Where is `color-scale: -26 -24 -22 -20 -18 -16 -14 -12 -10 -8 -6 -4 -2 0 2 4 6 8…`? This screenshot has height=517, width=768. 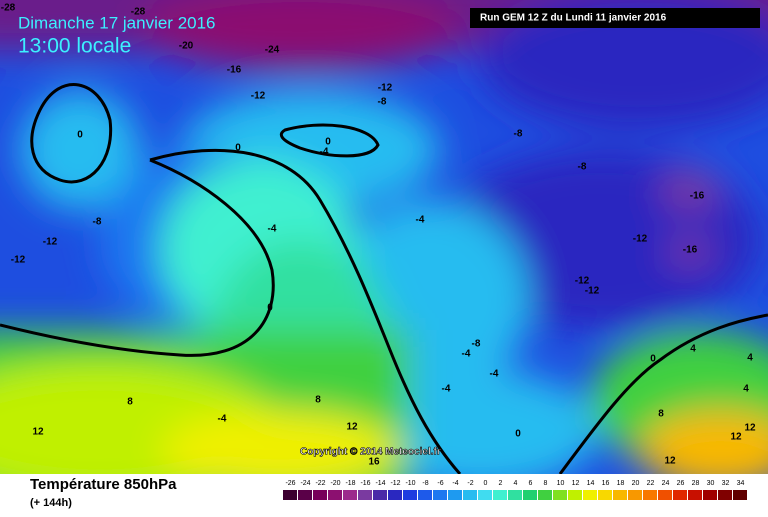 color-scale: -26 -24 -22 -20 -18 -16 -14 -12 -10 -8 -6 -4 -2 0 2 4 6 8… is located at coordinates (515, 490).